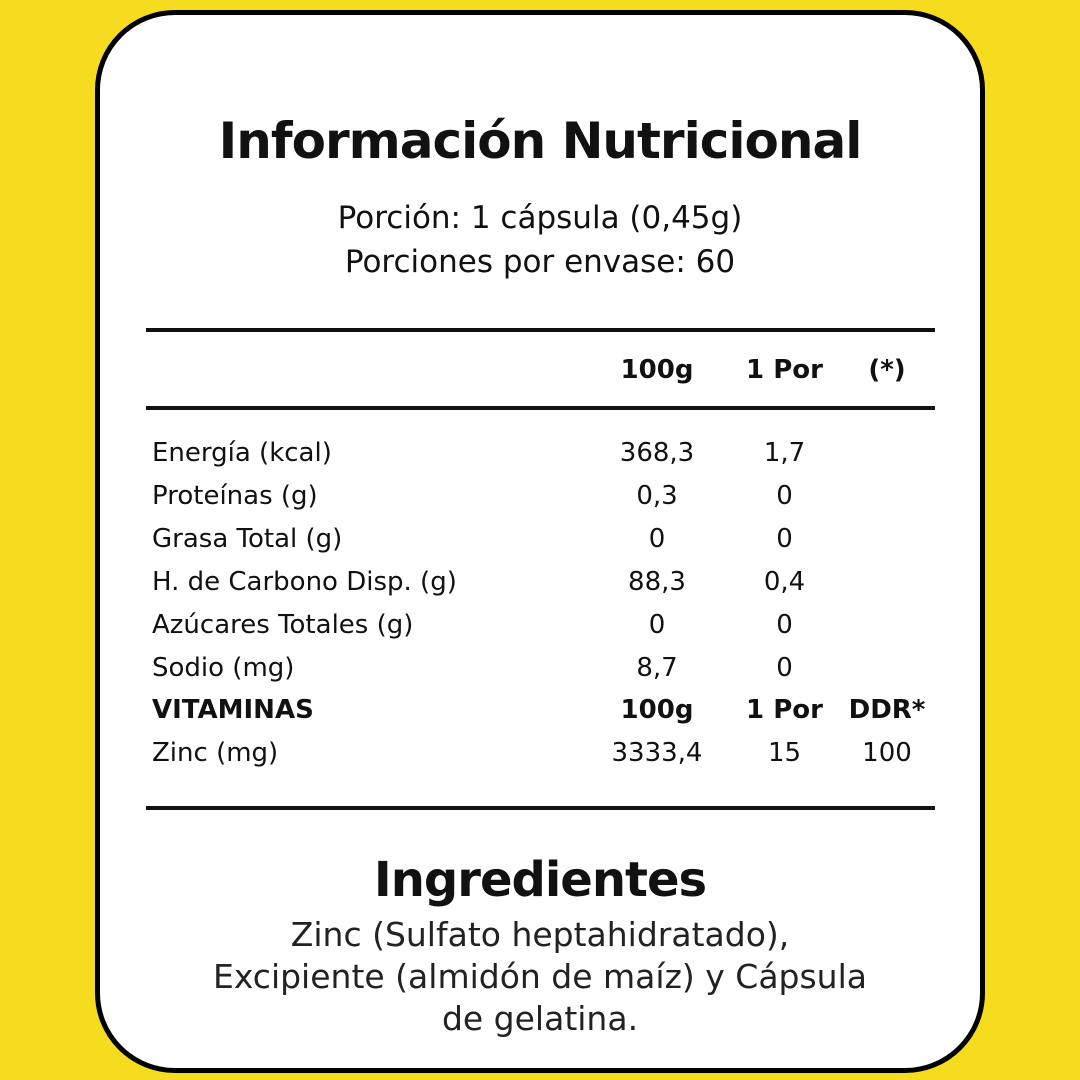 This screenshot has width=1080, height=1080. Describe the element at coordinates (657, 668) in the screenshot. I see `value-100g: 8,7` at that location.